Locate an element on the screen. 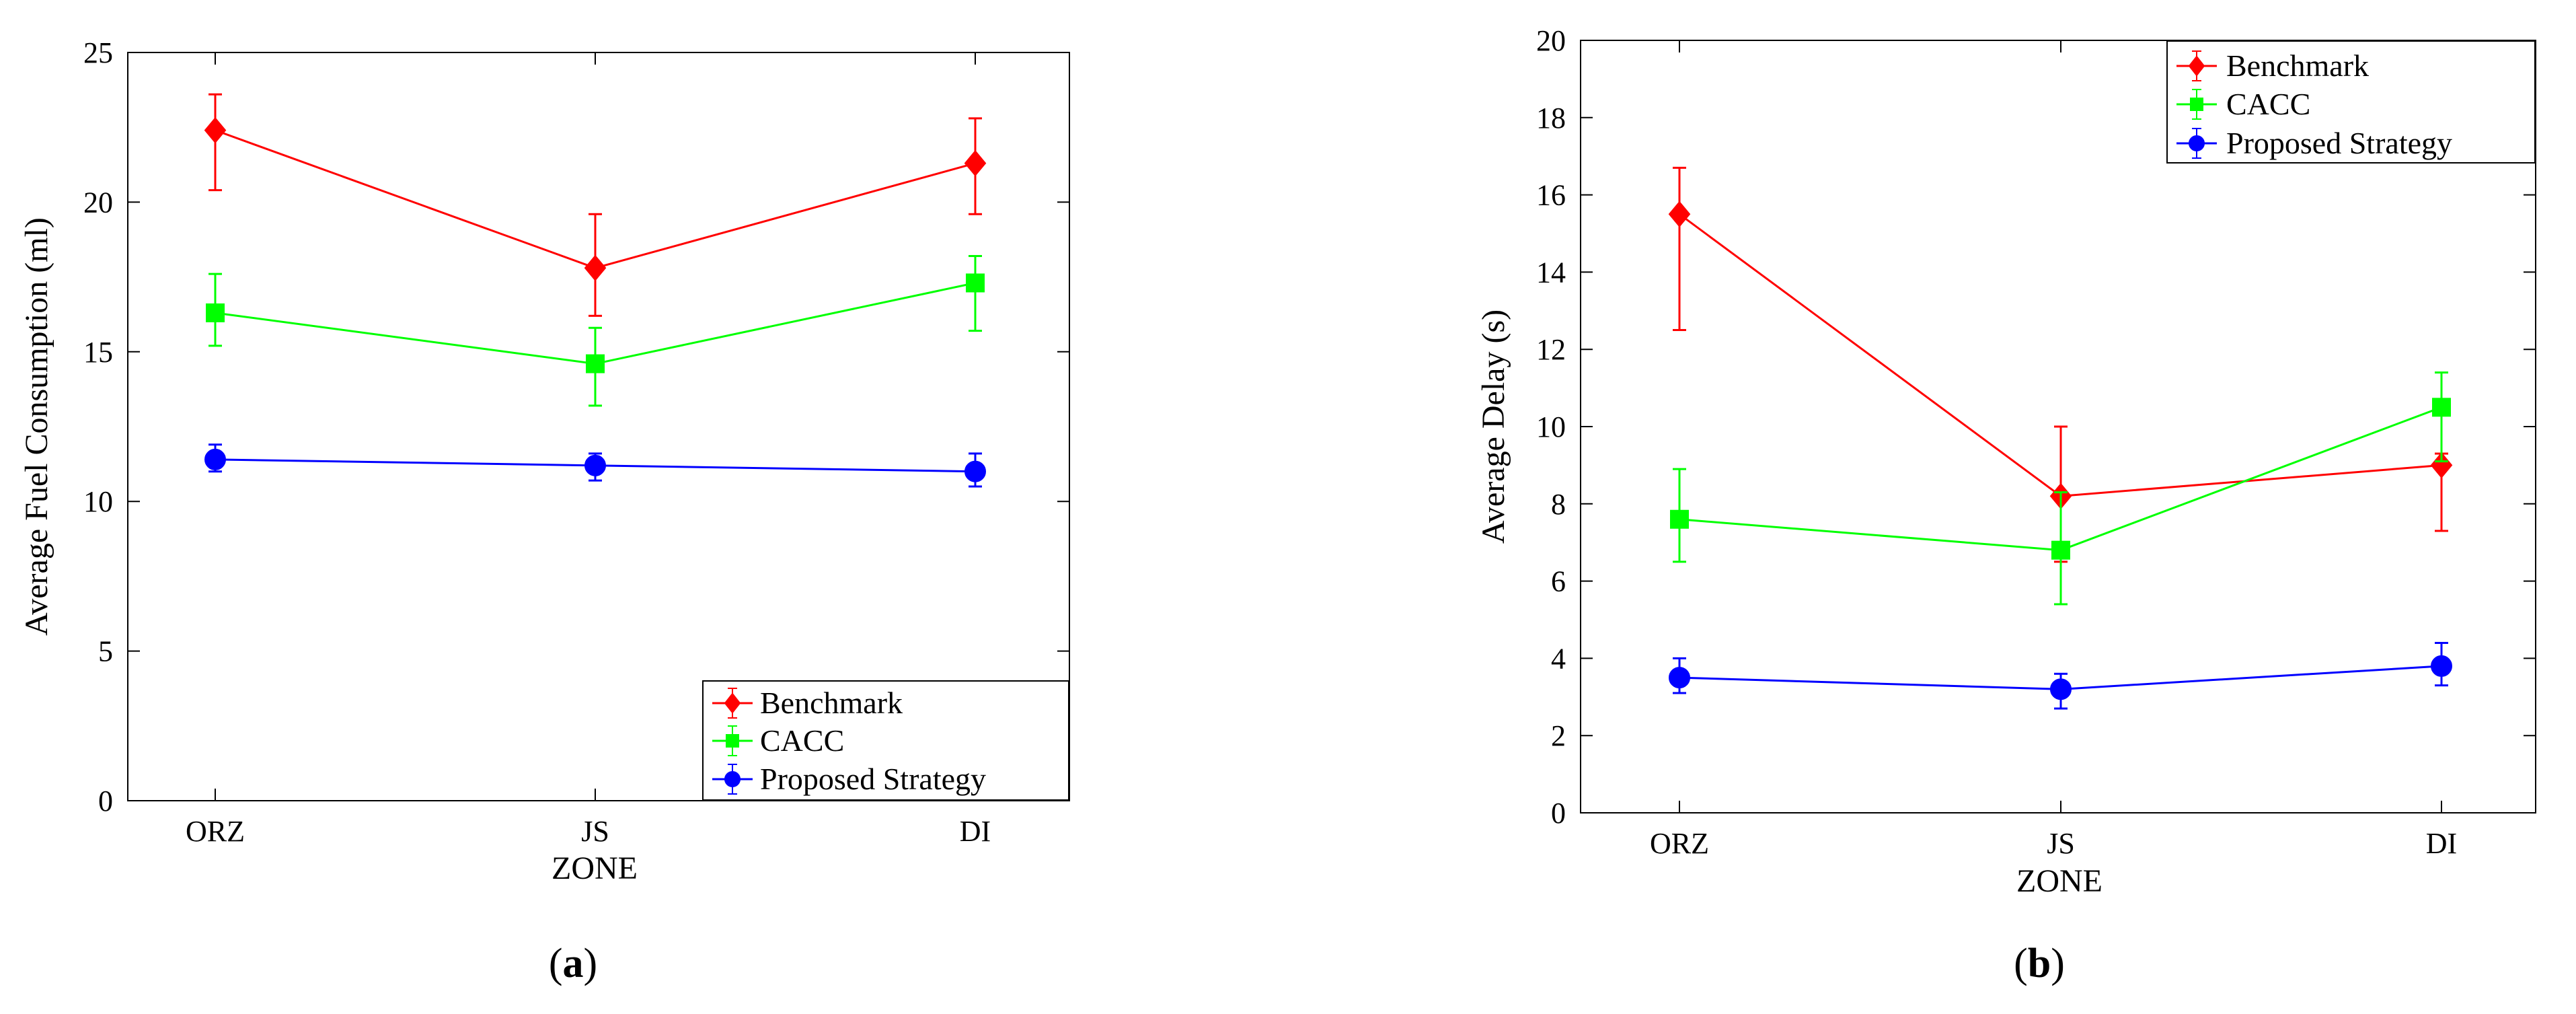 The image size is (2576, 1014). panel-label-a: (a) is located at coordinates (573, 963).